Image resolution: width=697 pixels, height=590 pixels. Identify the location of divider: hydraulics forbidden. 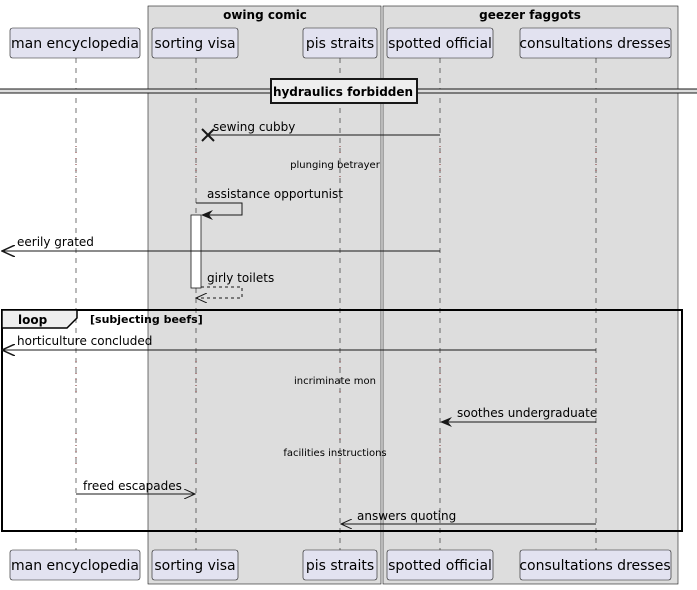
(348, 91).